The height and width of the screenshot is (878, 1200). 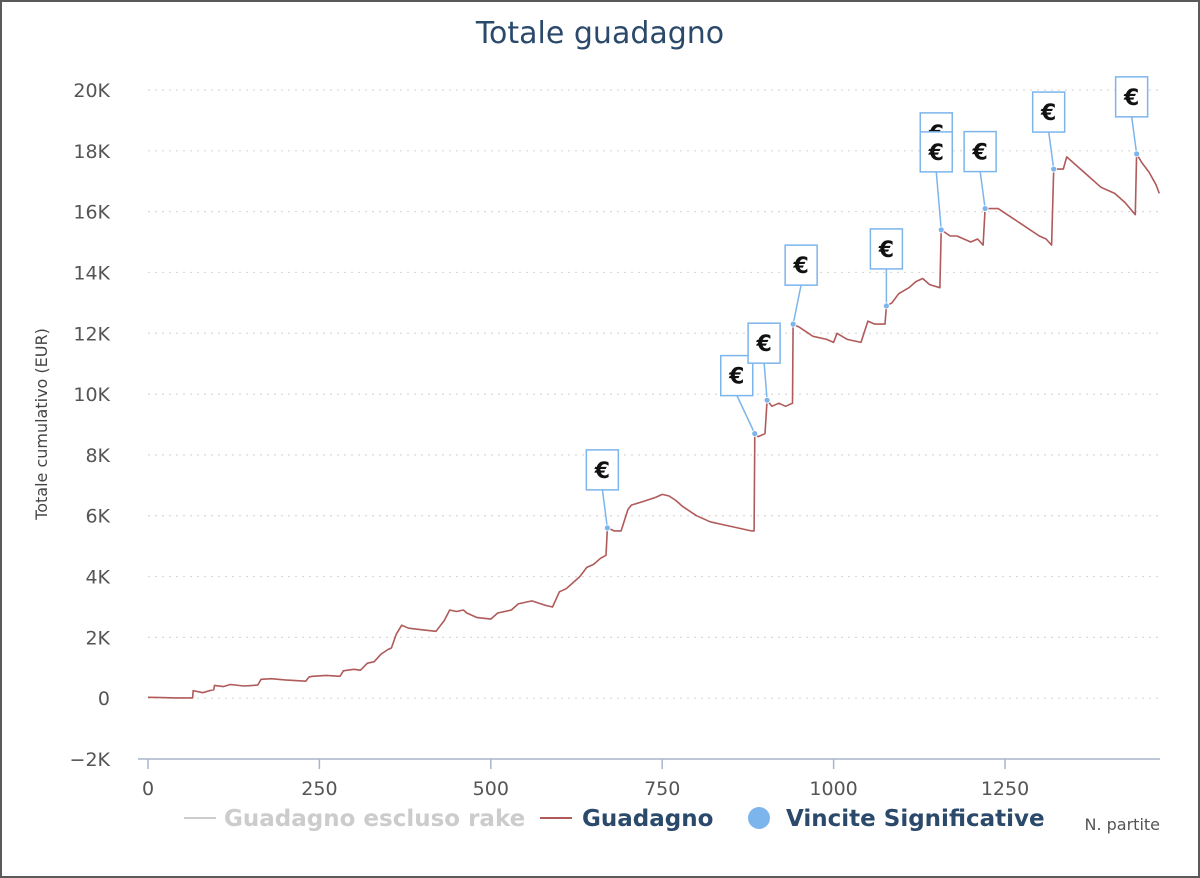 I want to click on y-tick-label: 2K, so click(x=97, y=638).